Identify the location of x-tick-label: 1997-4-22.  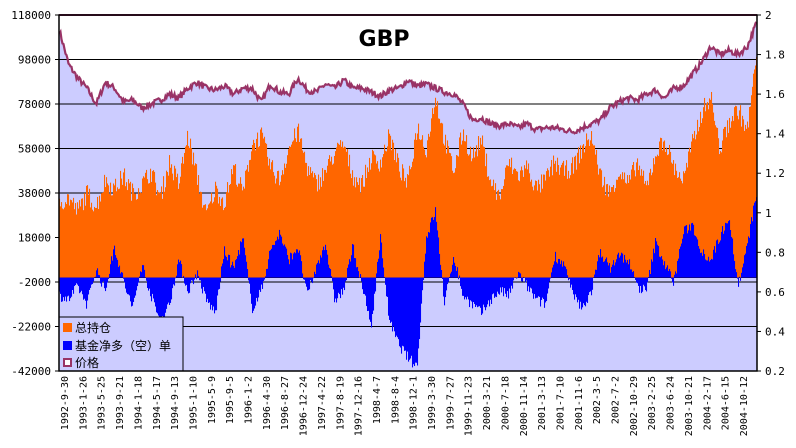
(322, 403).